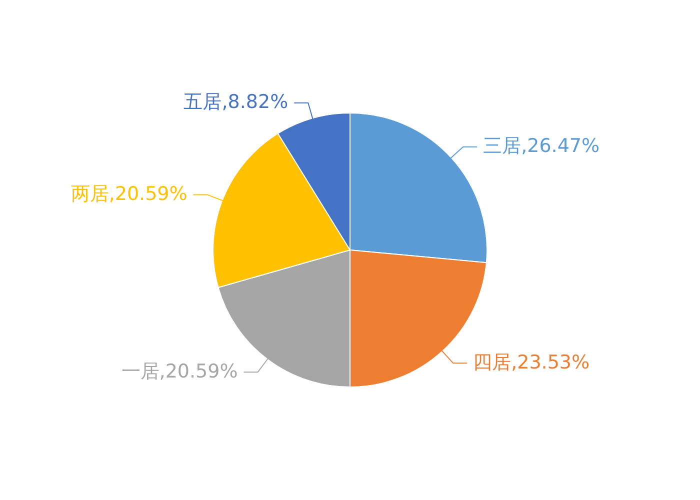 The height and width of the screenshot is (500, 700). What do you see at coordinates (236, 102) in the screenshot?
I see `slice-label: 五居,8.82%` at bounding box center [236, 102].